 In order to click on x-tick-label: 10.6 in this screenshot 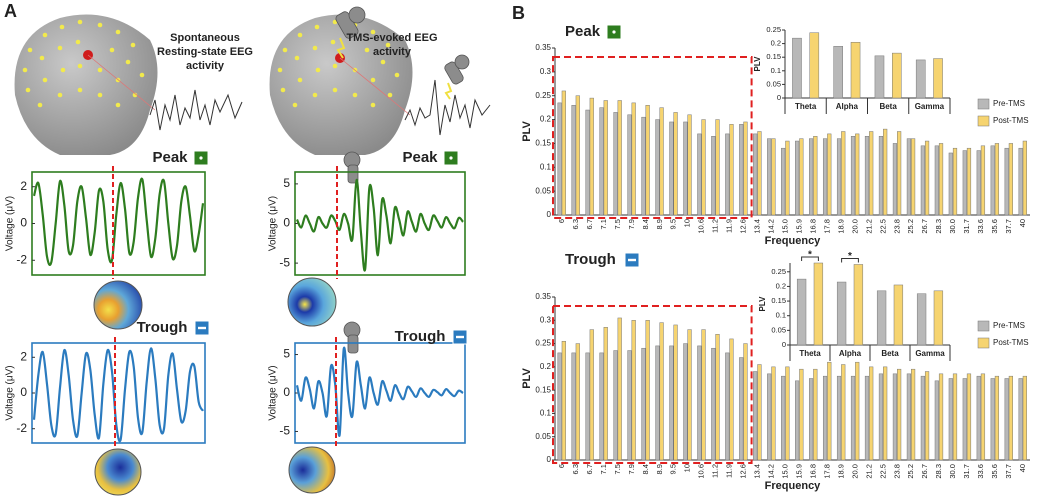, I will do `click(701, 471)`.